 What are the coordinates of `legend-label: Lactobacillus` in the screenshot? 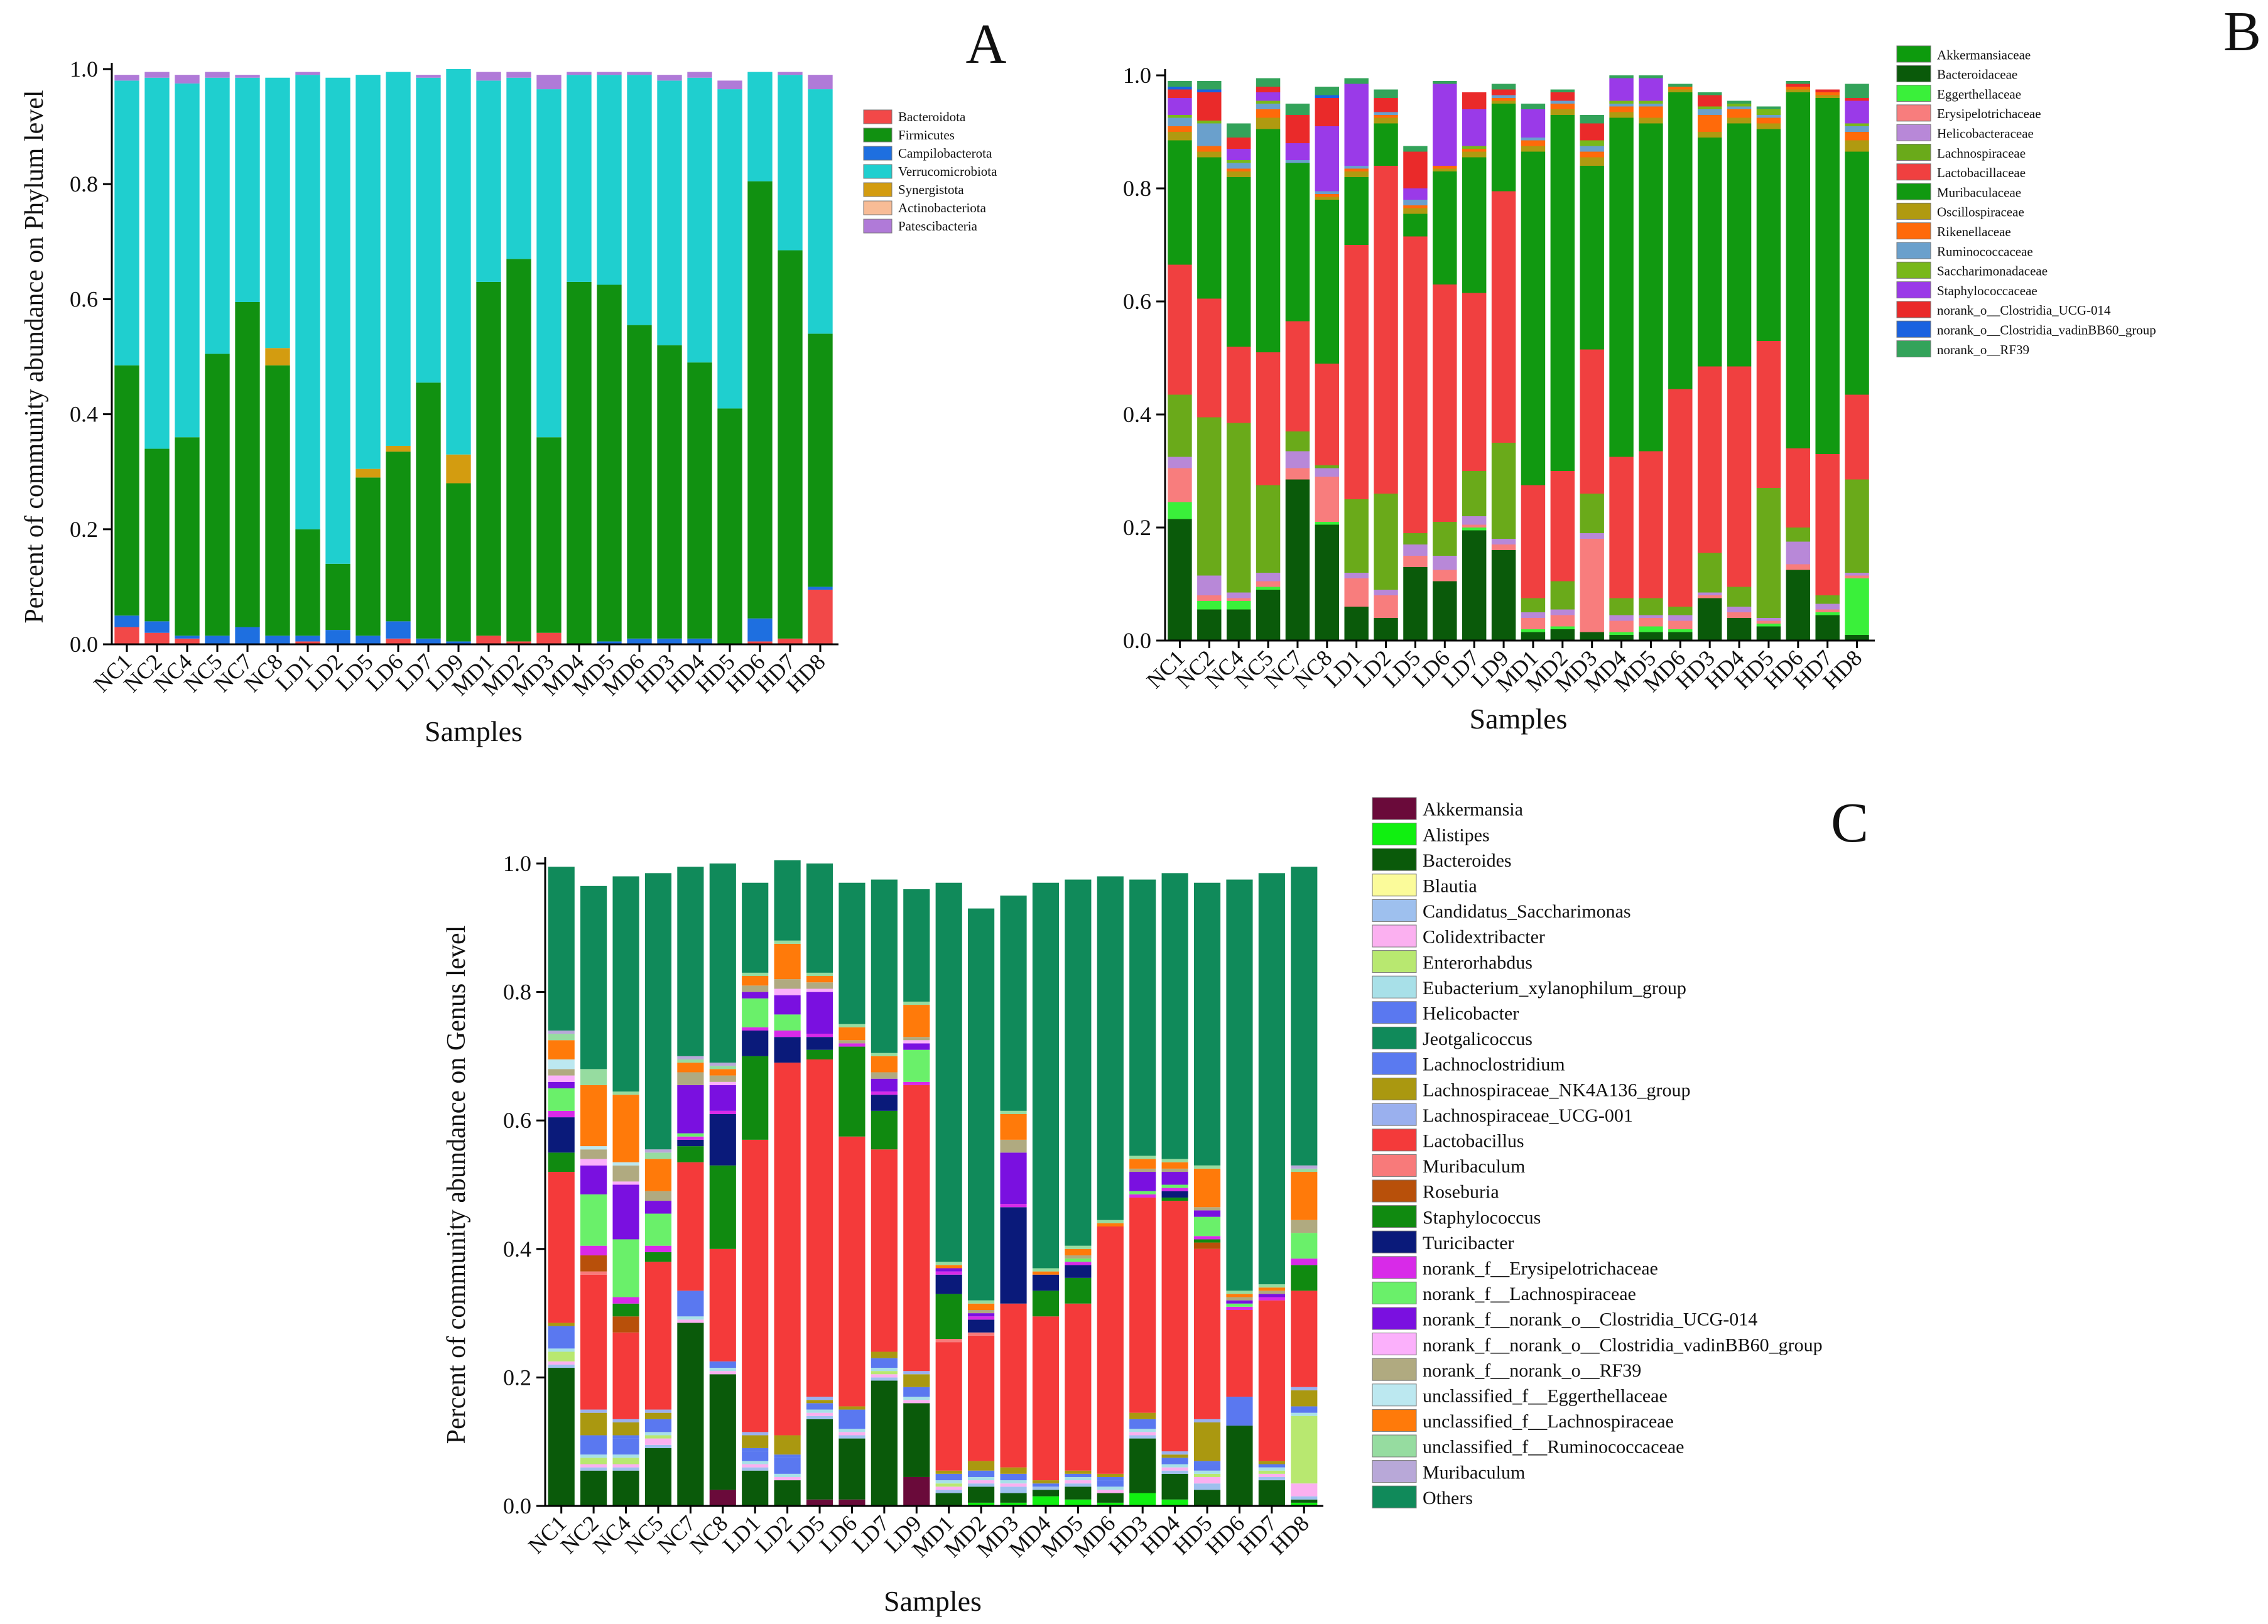 It's located at (1474, 1141).